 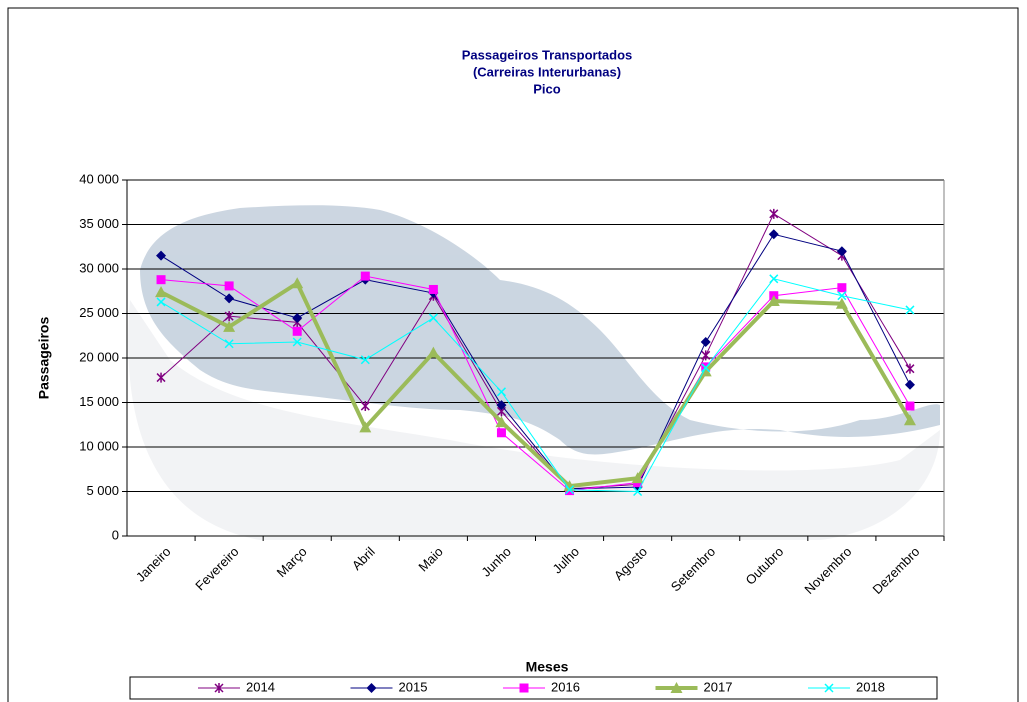 I want to click on y-tick-label: 0, so click(x=115, y=534).